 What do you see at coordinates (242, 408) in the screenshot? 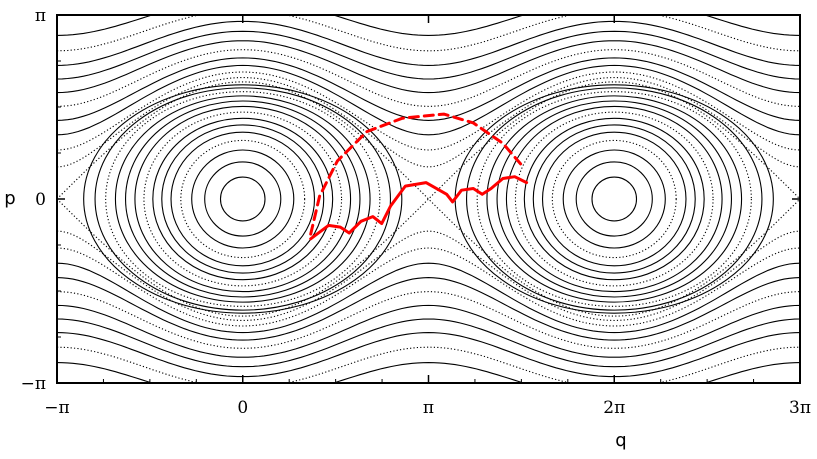
I see `x-tick-label: 0` at bounding box center [242, 408].